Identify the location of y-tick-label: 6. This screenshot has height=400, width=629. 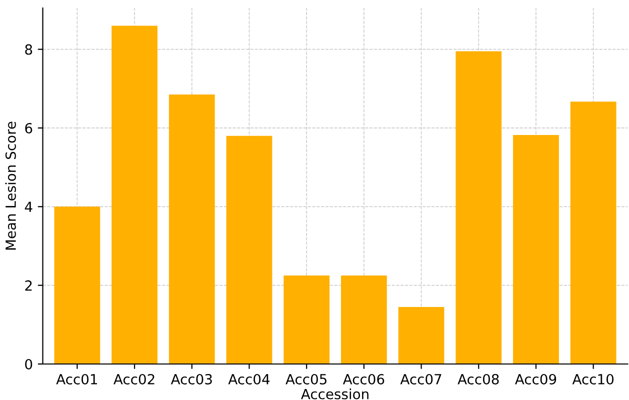
(28, 128).